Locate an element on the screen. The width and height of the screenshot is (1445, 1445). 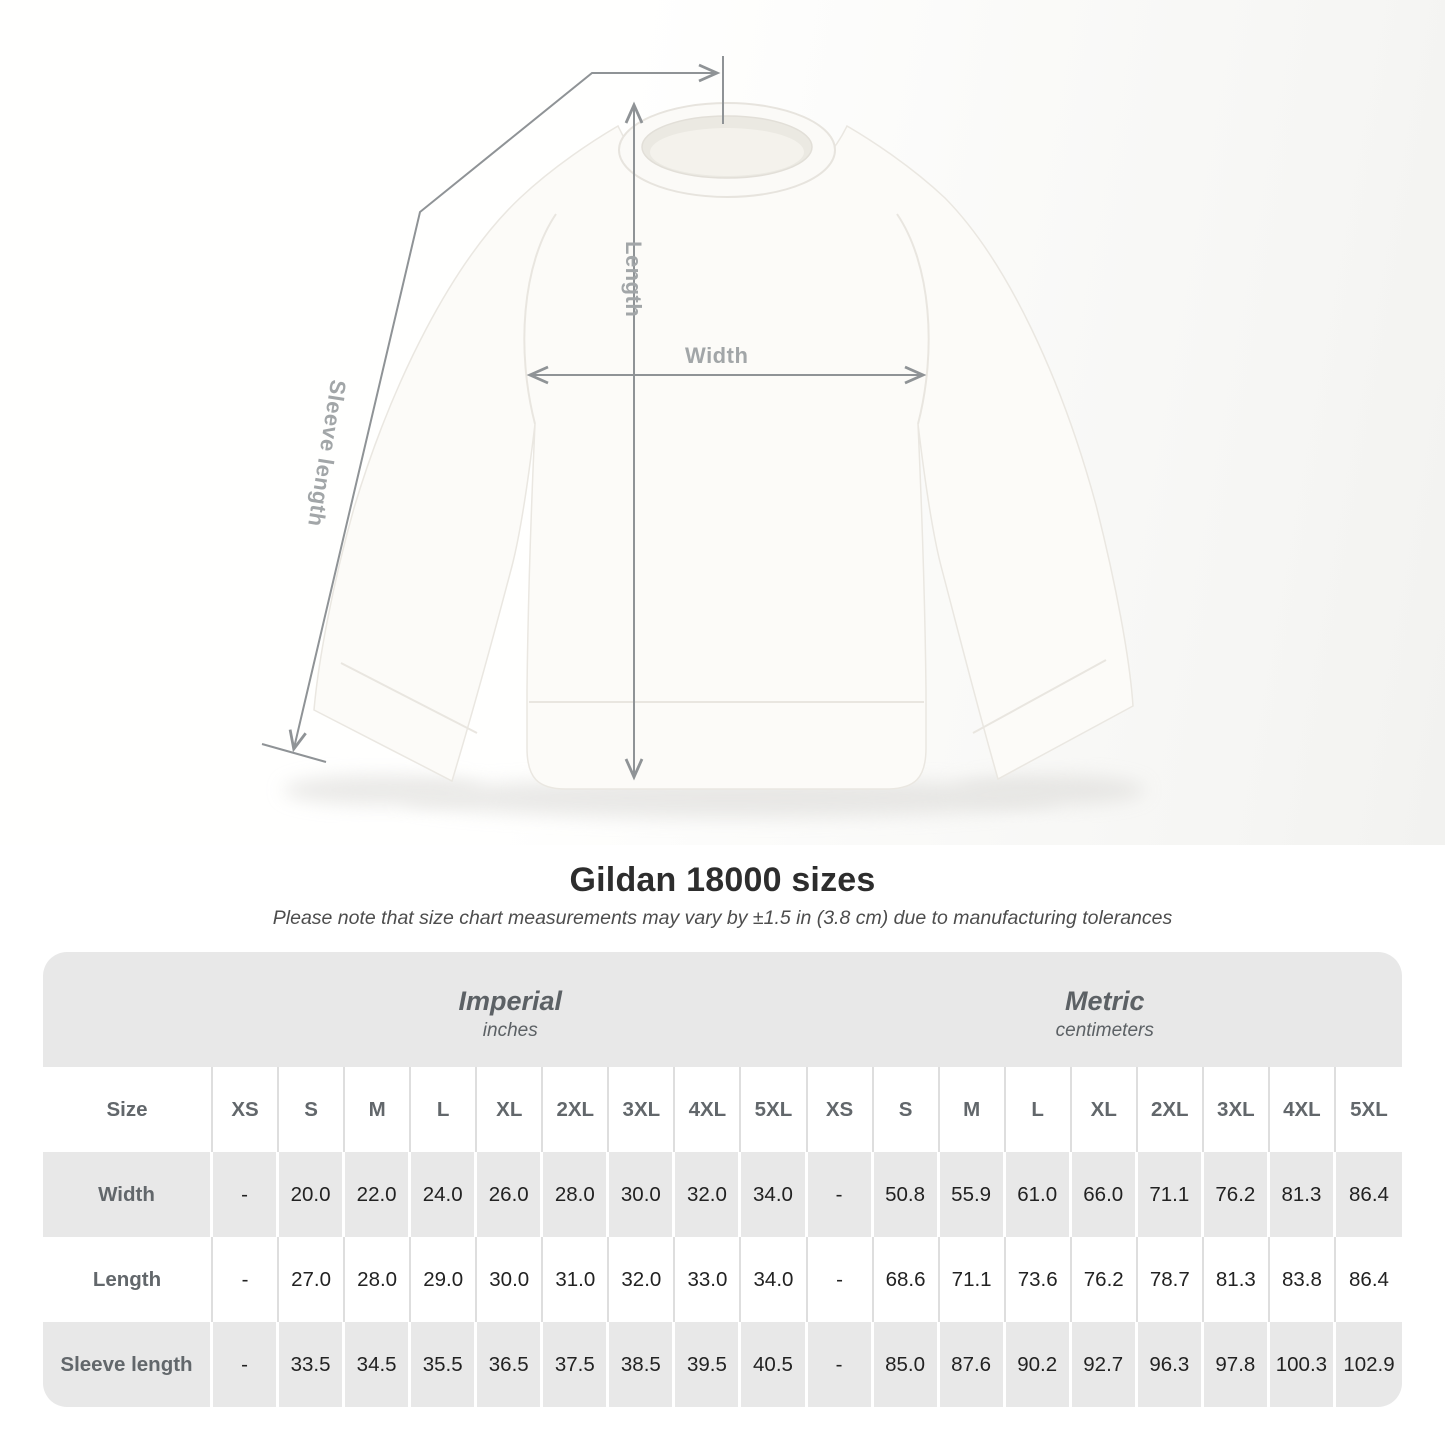
metric-group-header: Metric centimeters is located at coordinates (1105, 1009).